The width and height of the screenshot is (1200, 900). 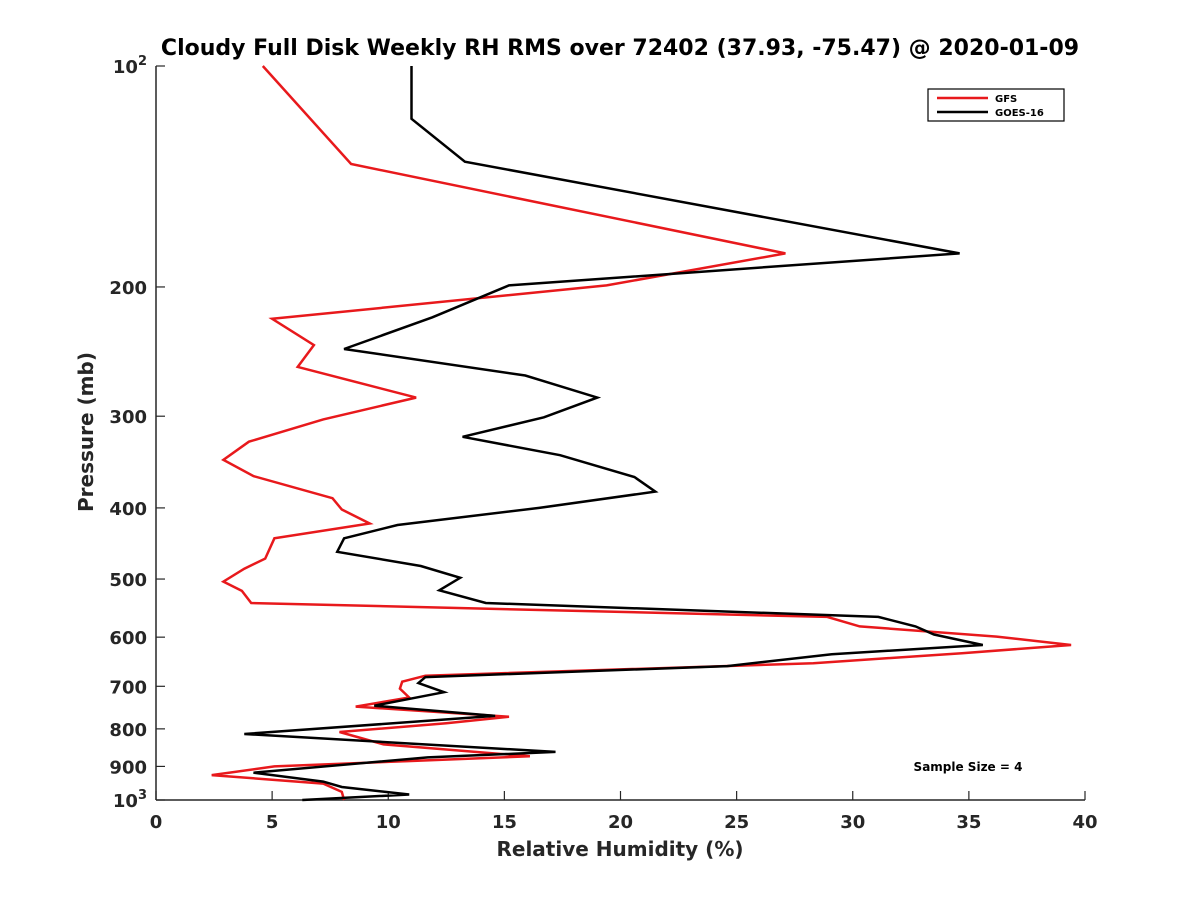 What do you see at coordinates (619, 849) in the screenshot?
I see `x-axis-title: Relative Humidity (%)` at bounding box center [619, 849].